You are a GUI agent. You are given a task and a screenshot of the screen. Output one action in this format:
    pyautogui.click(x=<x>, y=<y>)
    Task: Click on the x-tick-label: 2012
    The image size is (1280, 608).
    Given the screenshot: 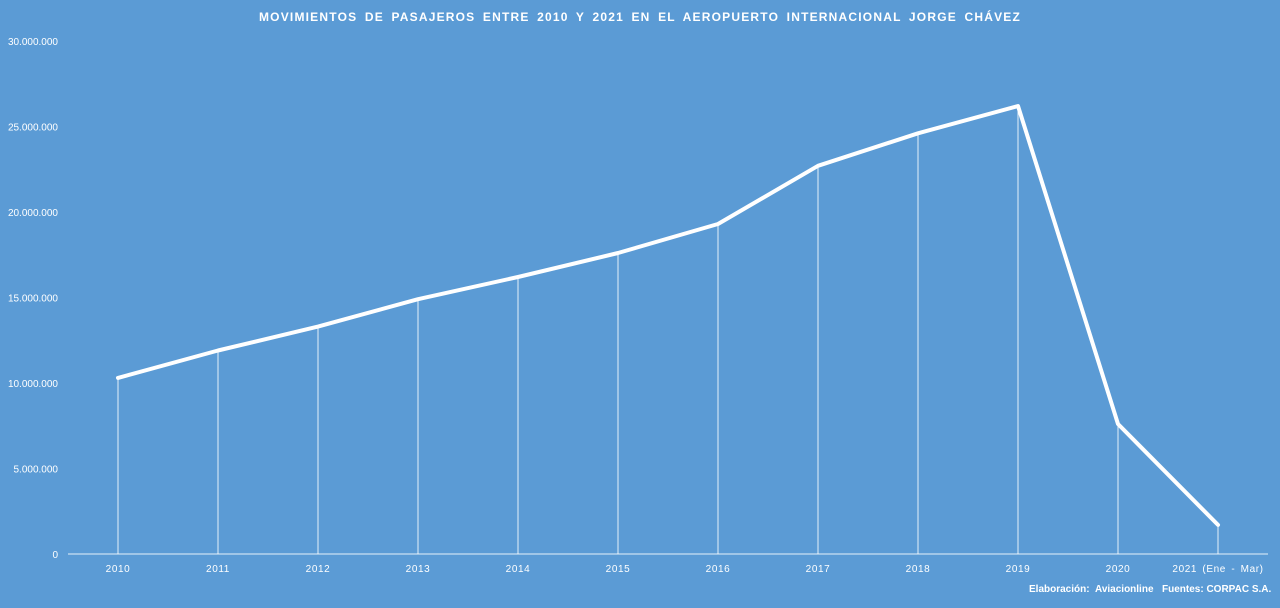 What is the action you would take?
    pyautogui.click(x=318, y=569)
    